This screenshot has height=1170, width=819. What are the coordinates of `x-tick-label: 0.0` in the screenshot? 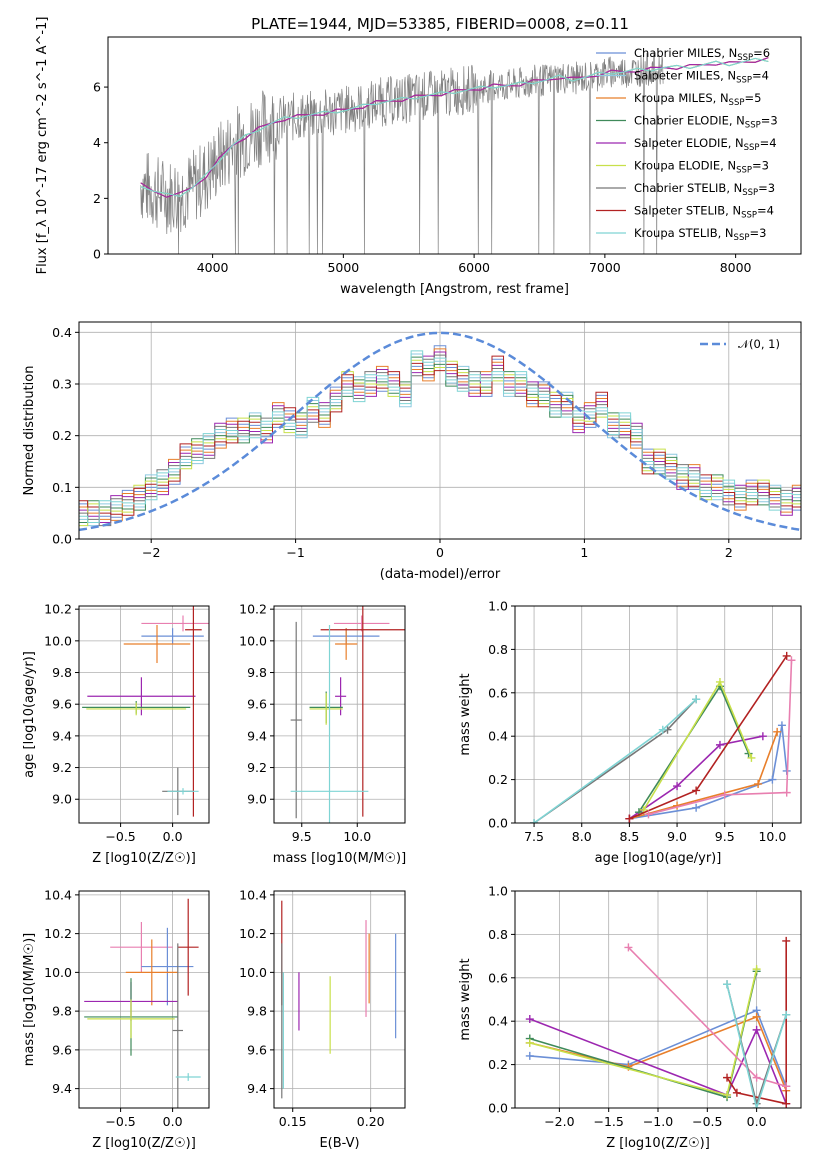 It's located at (757, 1121).